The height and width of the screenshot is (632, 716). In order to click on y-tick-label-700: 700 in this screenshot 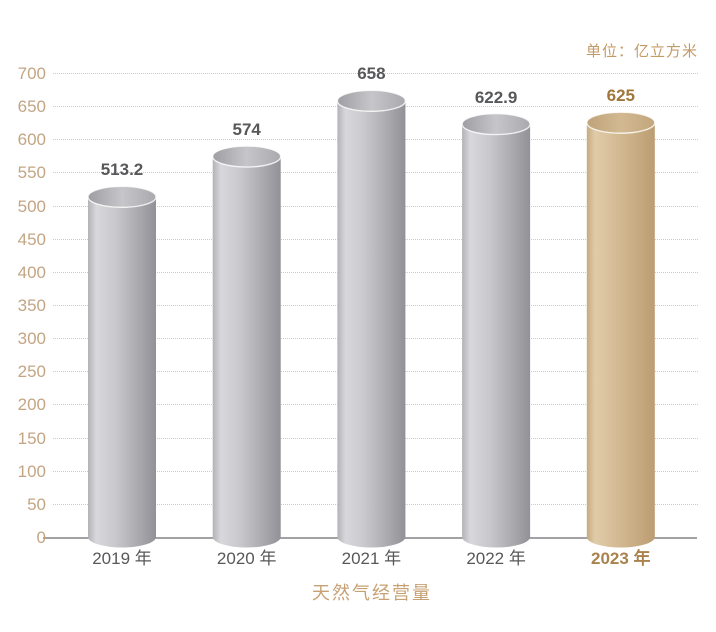, I will do `click(31, 73)`.